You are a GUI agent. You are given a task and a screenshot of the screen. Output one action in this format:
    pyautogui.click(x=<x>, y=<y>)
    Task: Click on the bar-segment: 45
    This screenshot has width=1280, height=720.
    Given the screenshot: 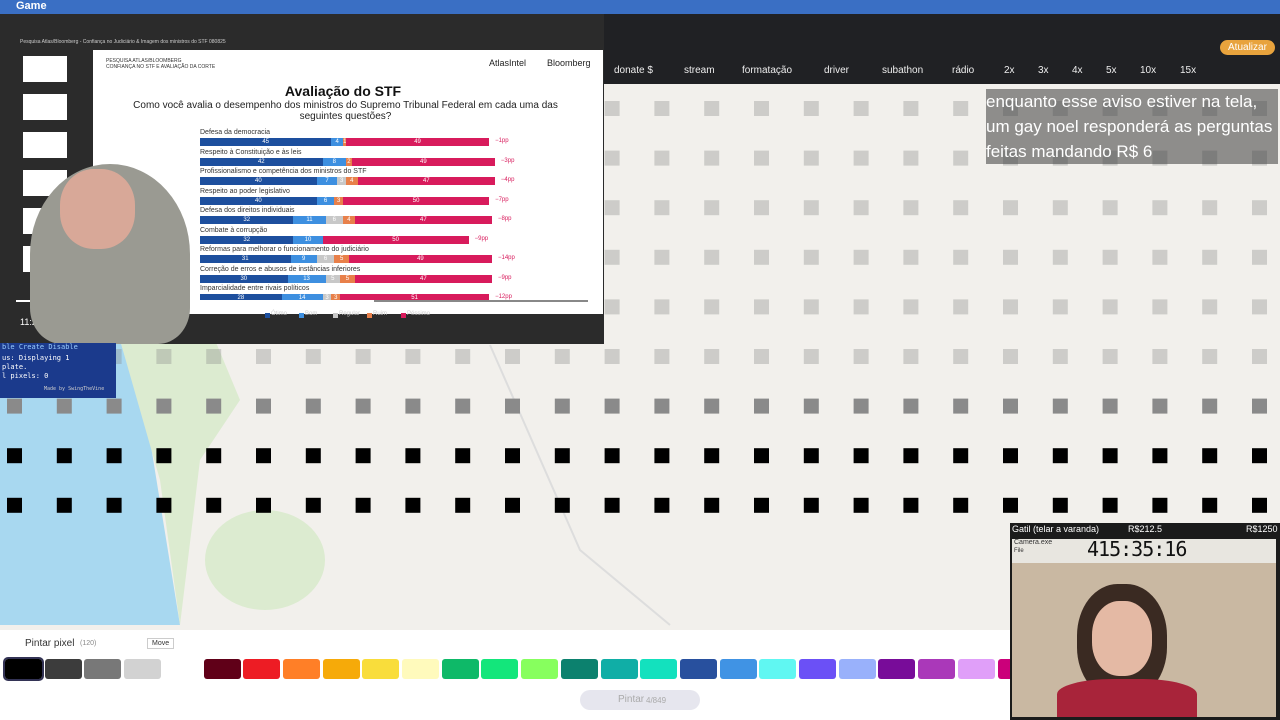 What is the action you would take?
    pyautogui.click(x=266, y=142)
    